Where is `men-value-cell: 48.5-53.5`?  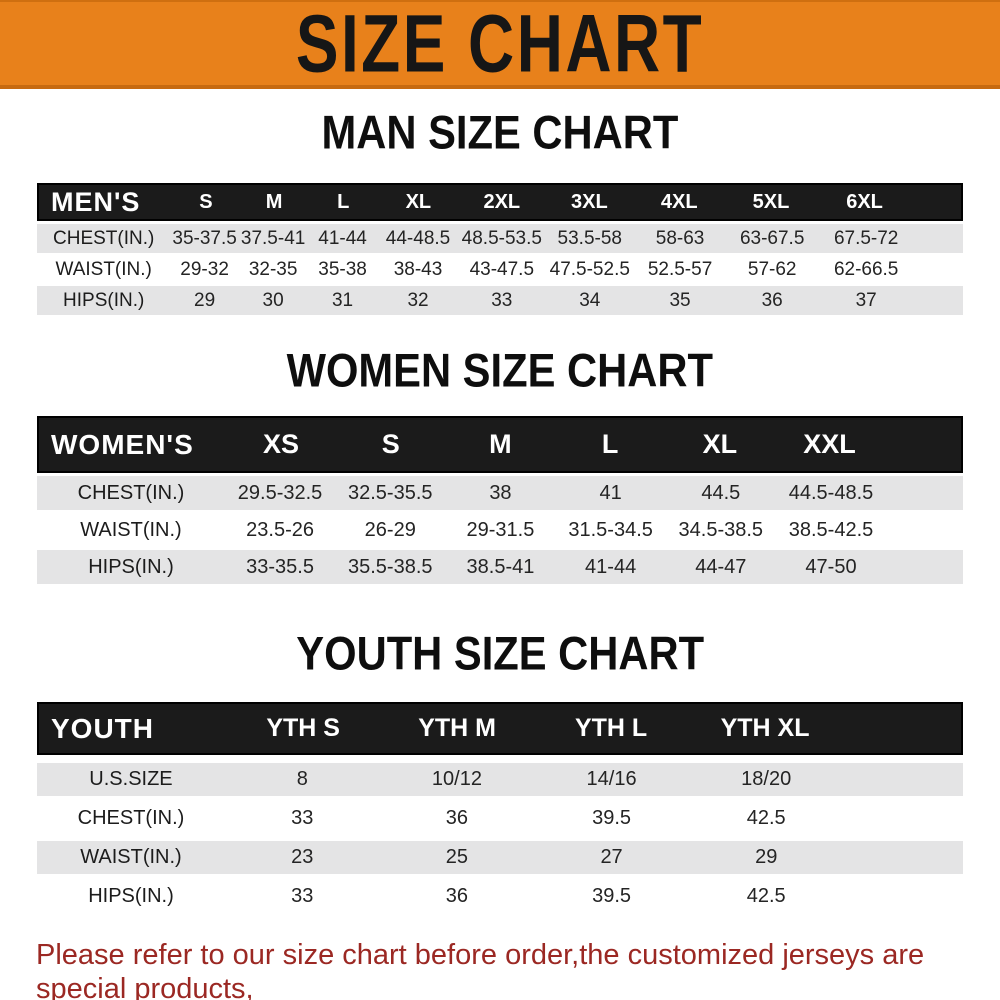
men-value-cell: 48.5-53.5 is located at coordinates (501, 238).